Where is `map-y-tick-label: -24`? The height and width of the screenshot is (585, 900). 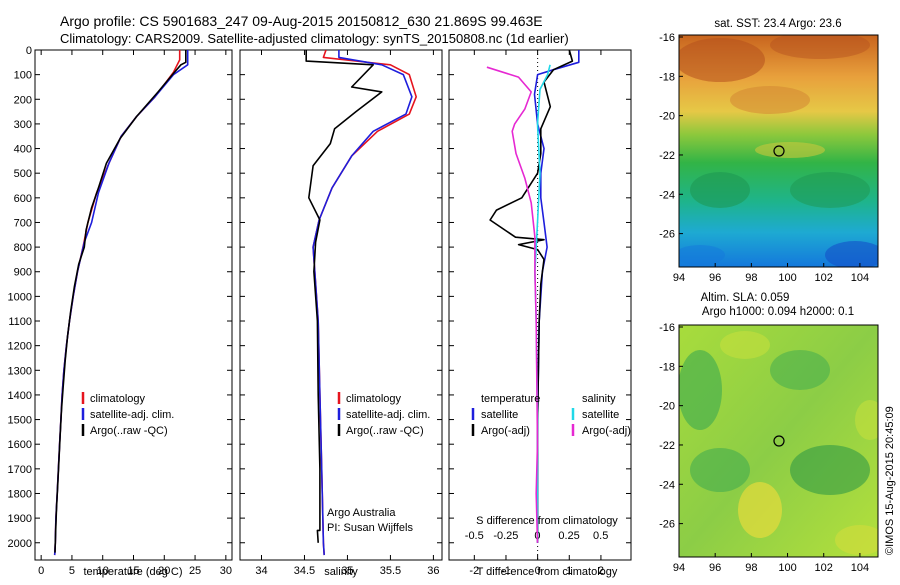 map-y-tick-label: -24 is located at coordinates (667, 195).